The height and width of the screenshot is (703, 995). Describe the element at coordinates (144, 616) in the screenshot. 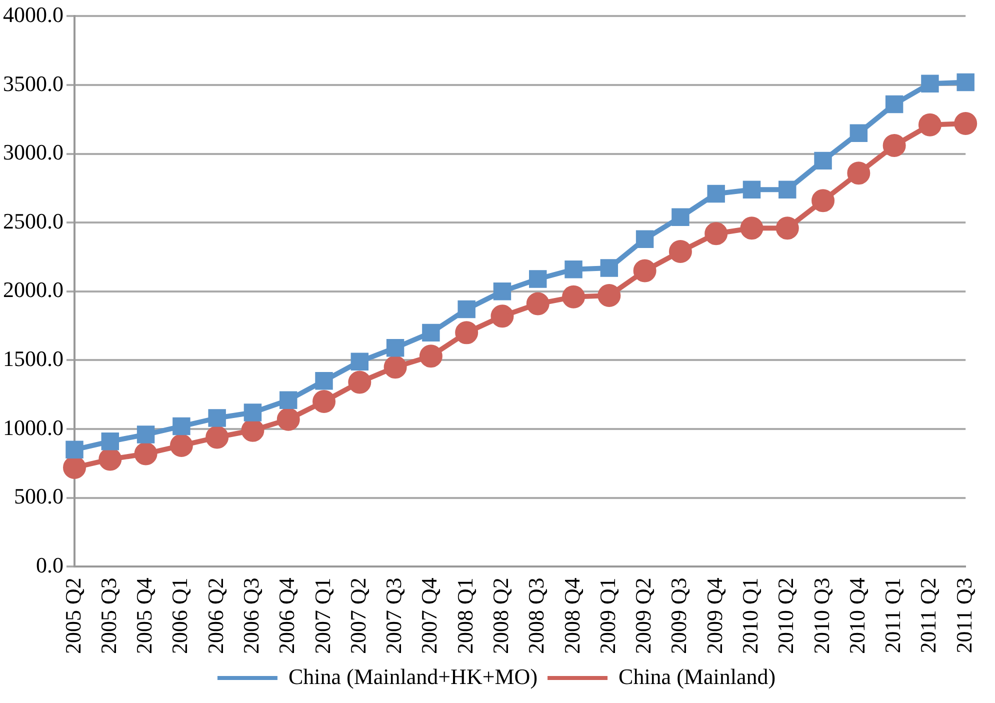

I see `x-tick-label: 2005 Q4` at that location.